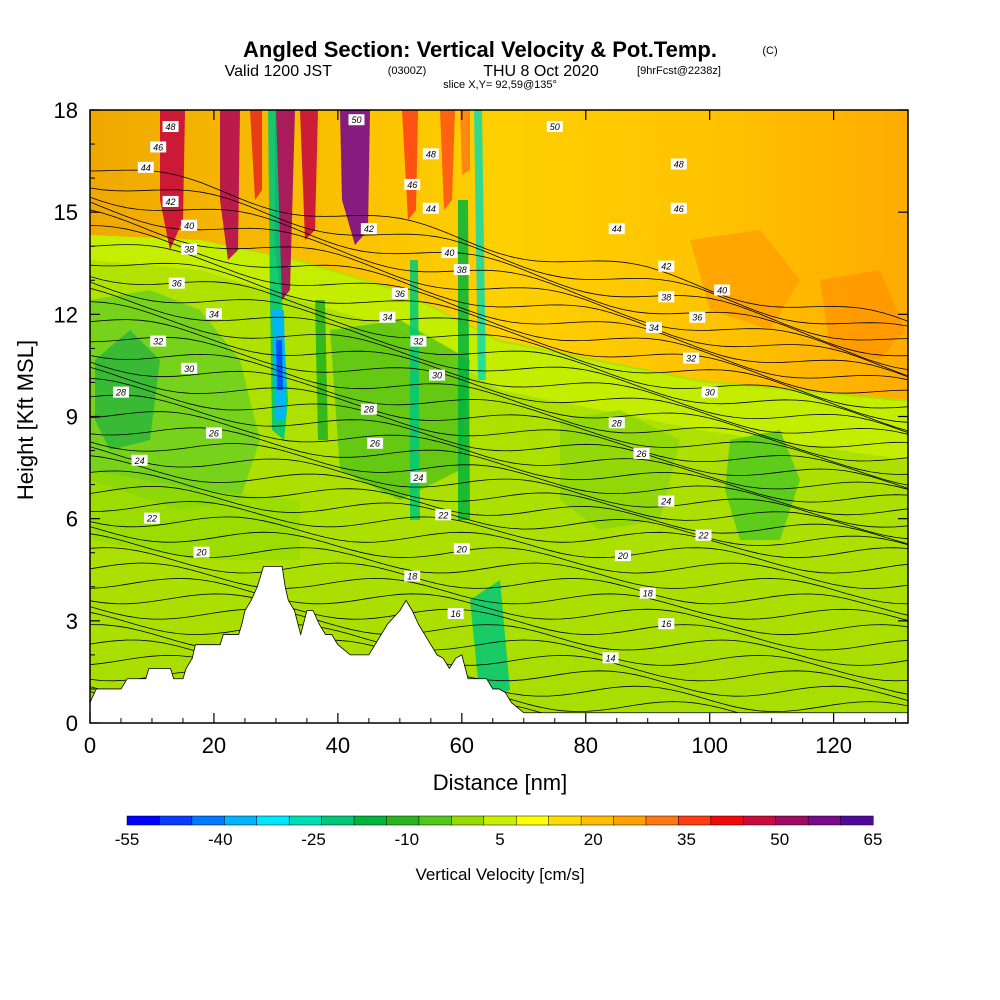 This screenshot has height=1000, width=1000. I want to click on y-tick-label: 3, so click(72, 621).